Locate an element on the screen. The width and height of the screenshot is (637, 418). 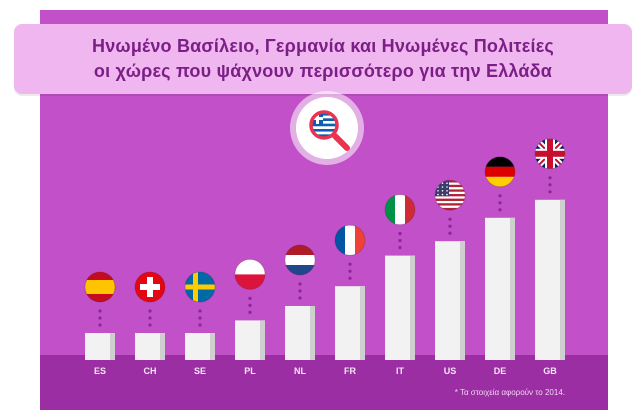
flag-es-icon is located at coordinates (100, 287).